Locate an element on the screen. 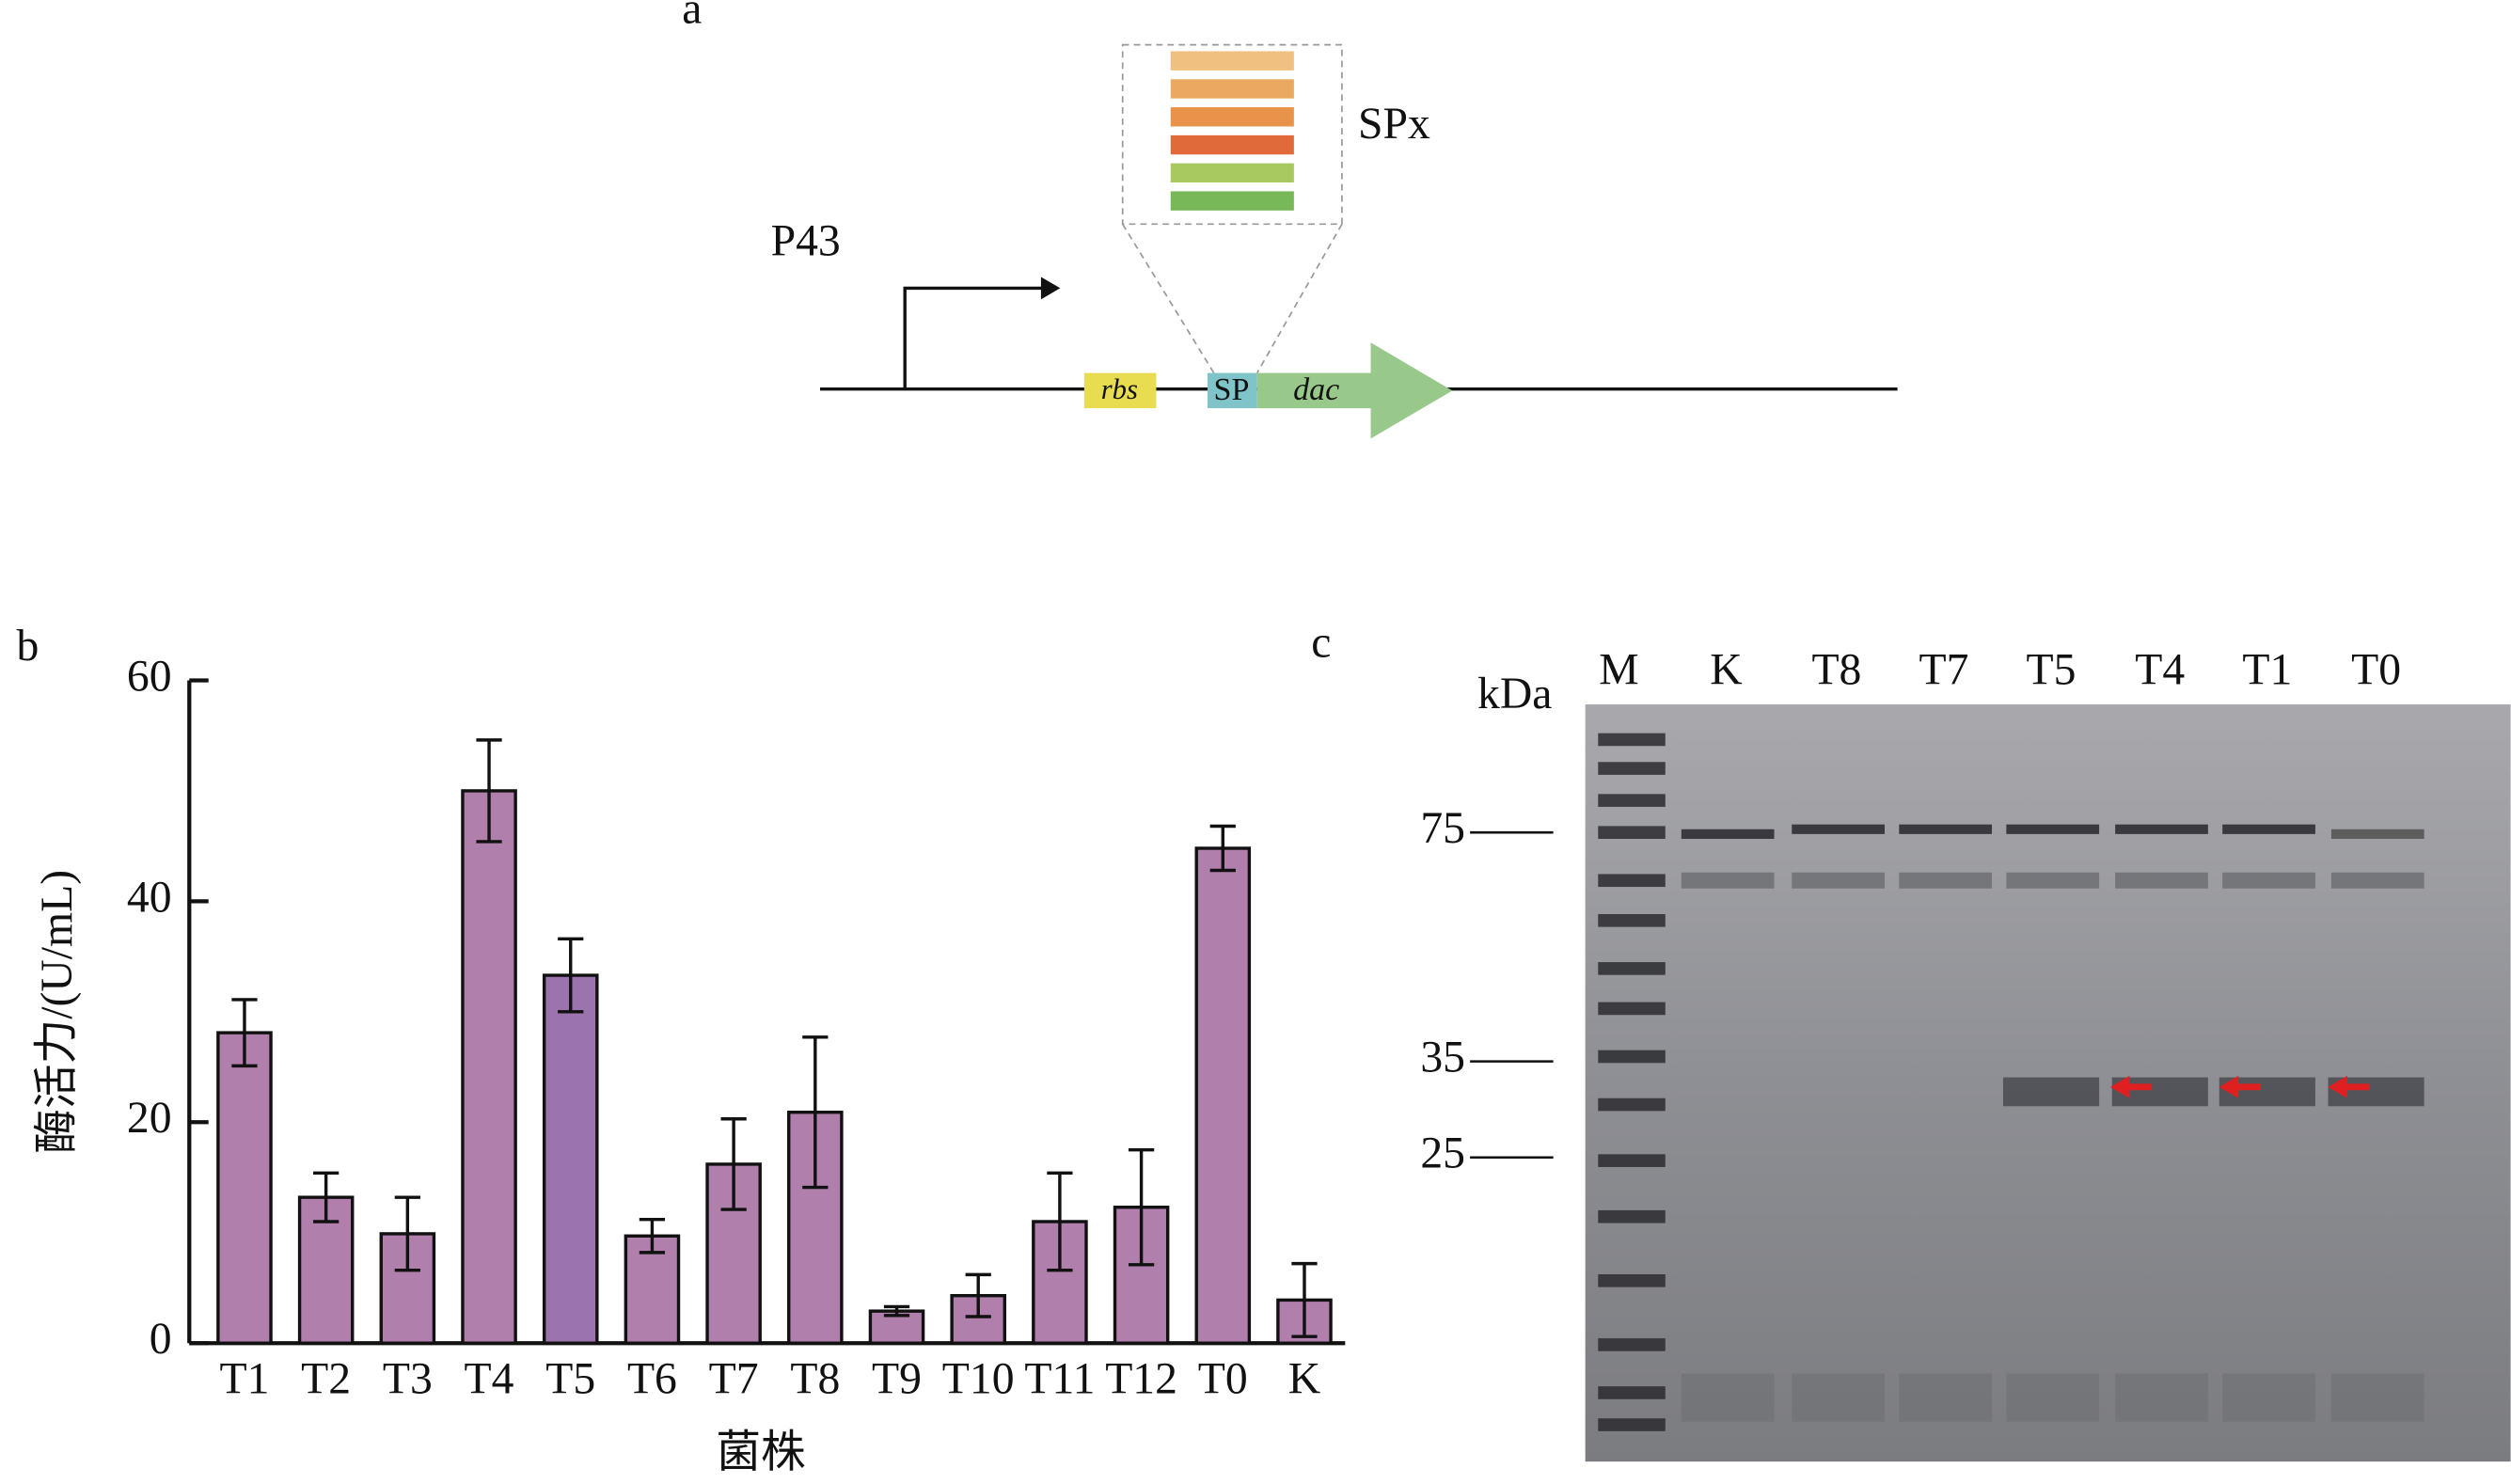  x-tick-label: K is located at coordinates (1304, 1379).